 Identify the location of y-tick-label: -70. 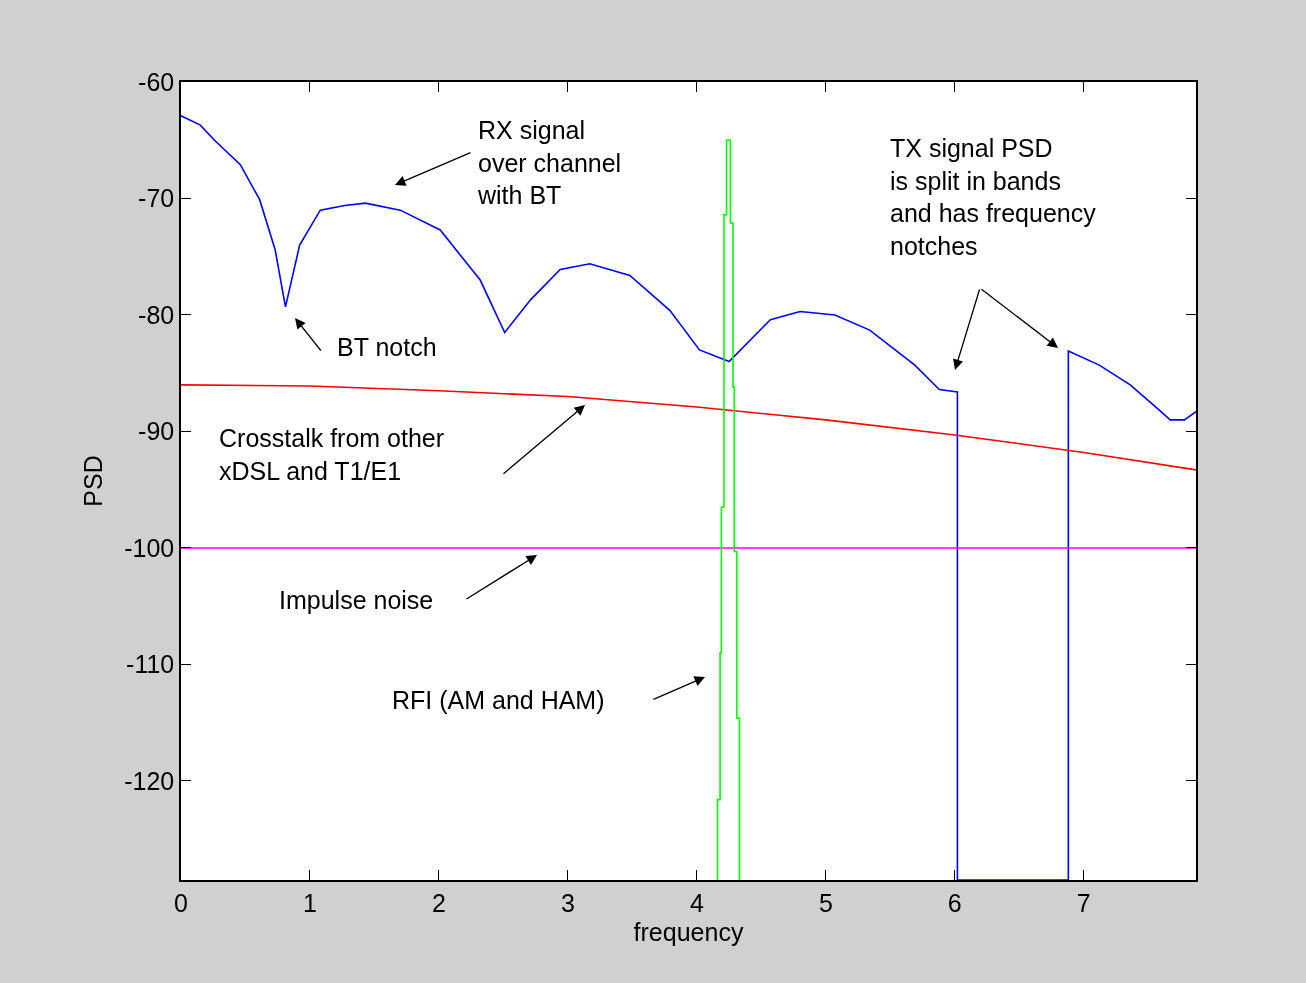
(156, 198).